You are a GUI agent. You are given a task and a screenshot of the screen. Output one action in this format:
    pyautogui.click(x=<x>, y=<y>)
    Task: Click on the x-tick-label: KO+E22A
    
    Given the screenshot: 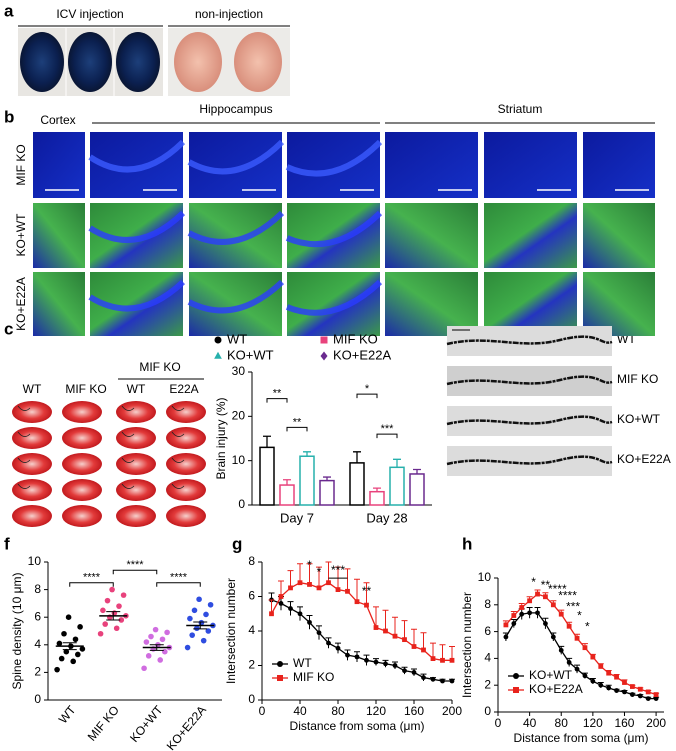 What is the action you would take?
    pyautogui.click(x=186, y=727)
    